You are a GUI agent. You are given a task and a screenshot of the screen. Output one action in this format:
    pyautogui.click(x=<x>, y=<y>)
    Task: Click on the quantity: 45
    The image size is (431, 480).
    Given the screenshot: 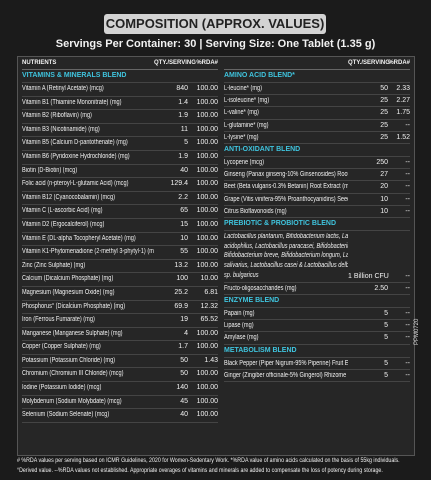 What is the action you would take?
    pyautogui.click(x=184, y=401)
    